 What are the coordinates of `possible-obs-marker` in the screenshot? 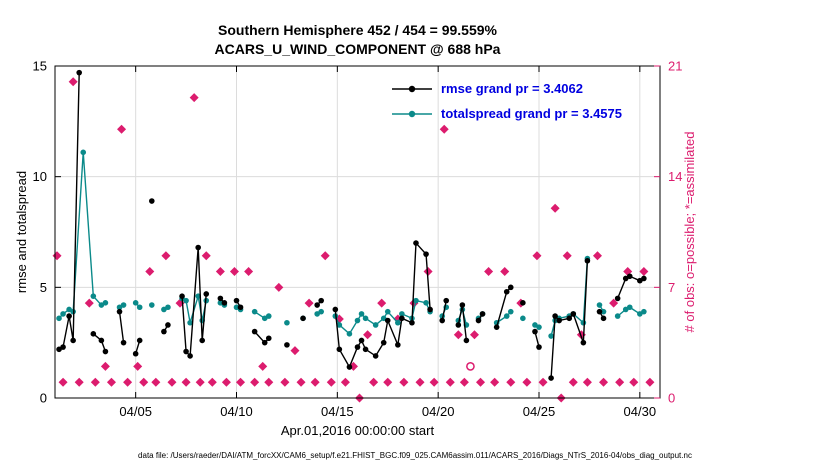 It's located at (470, 366).